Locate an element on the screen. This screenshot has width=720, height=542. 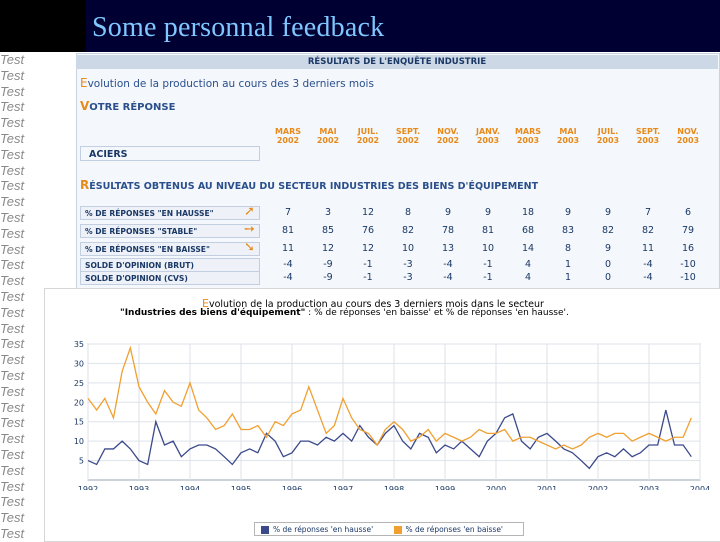
y-tick-label: 5 is located at coordinates (81, 461).